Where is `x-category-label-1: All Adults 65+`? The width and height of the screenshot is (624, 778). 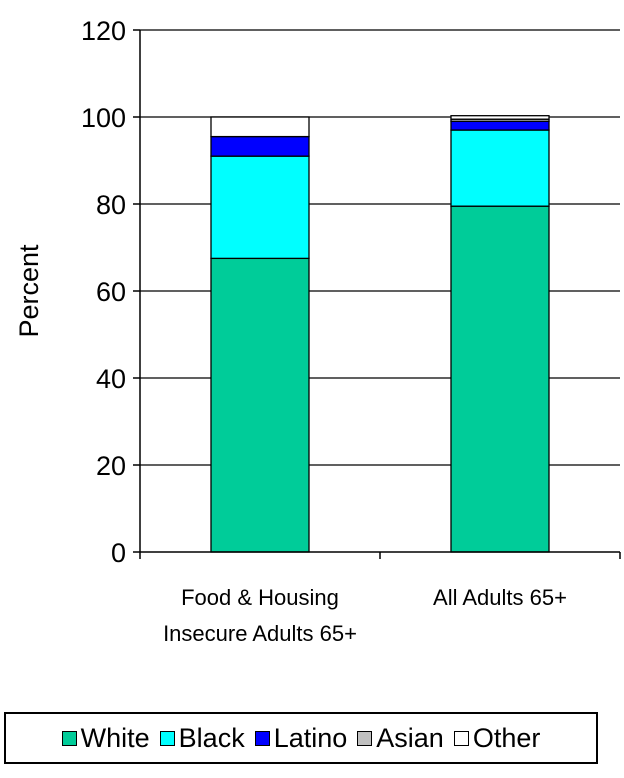
x-category-label-1: All Adults 65+ is located at coordinates (500, 597).